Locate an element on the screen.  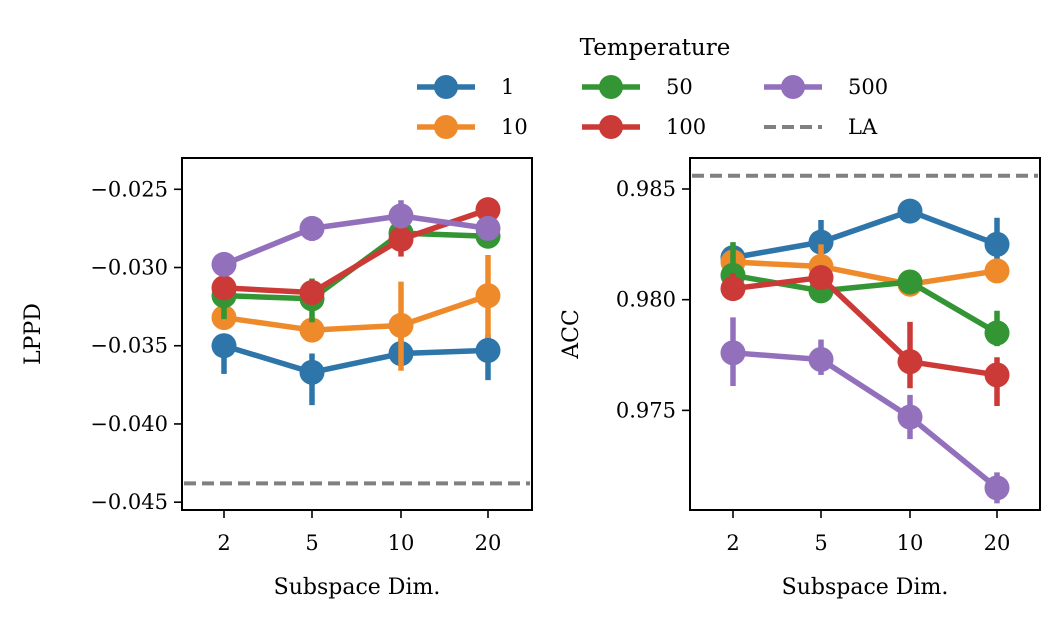
y-tick-label: 0.980 is located at coordinates (646, 300).